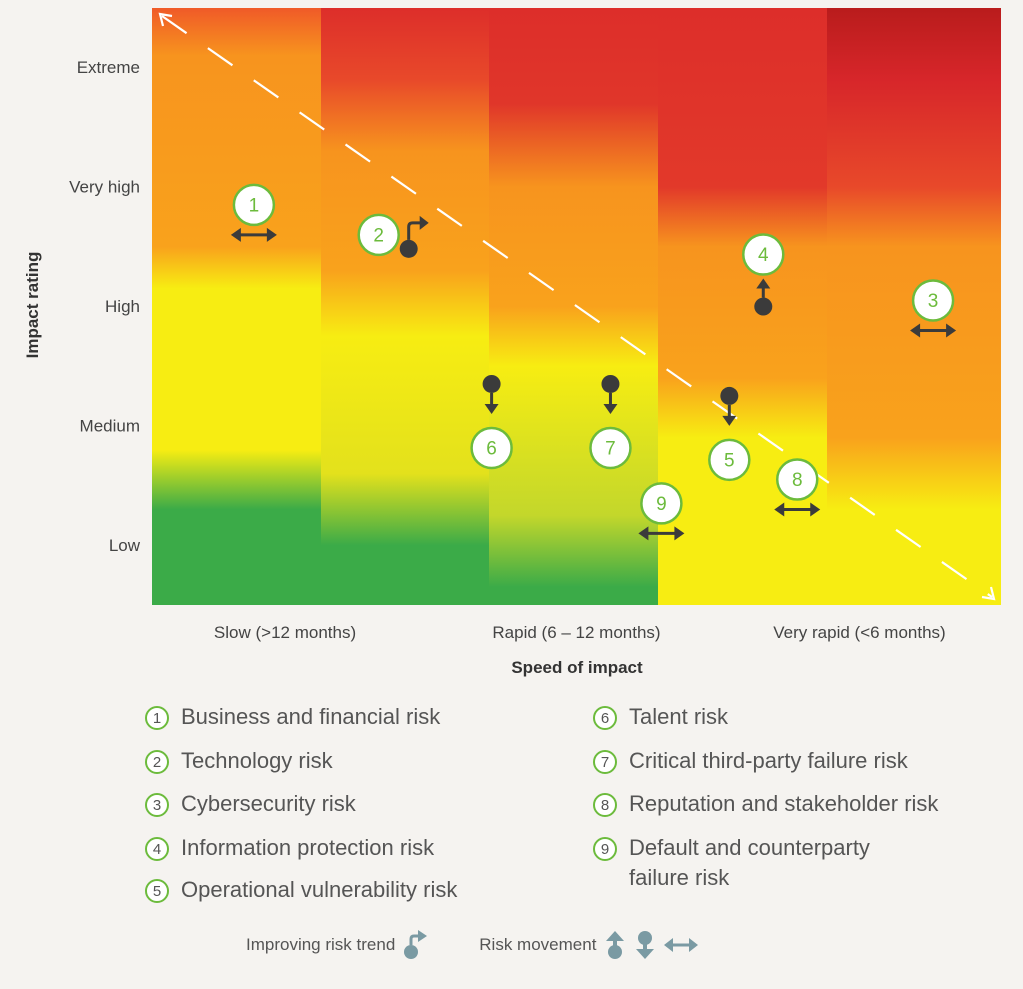  I want to click on risk-marker-label: 9, so click(661, 504).